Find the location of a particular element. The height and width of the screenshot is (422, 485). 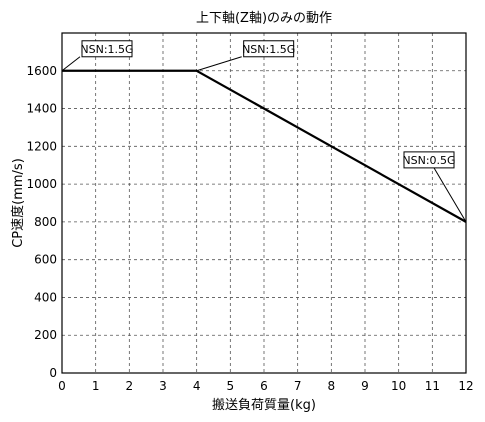

y-tick-label: 600 is located at coordinates (45, 260).